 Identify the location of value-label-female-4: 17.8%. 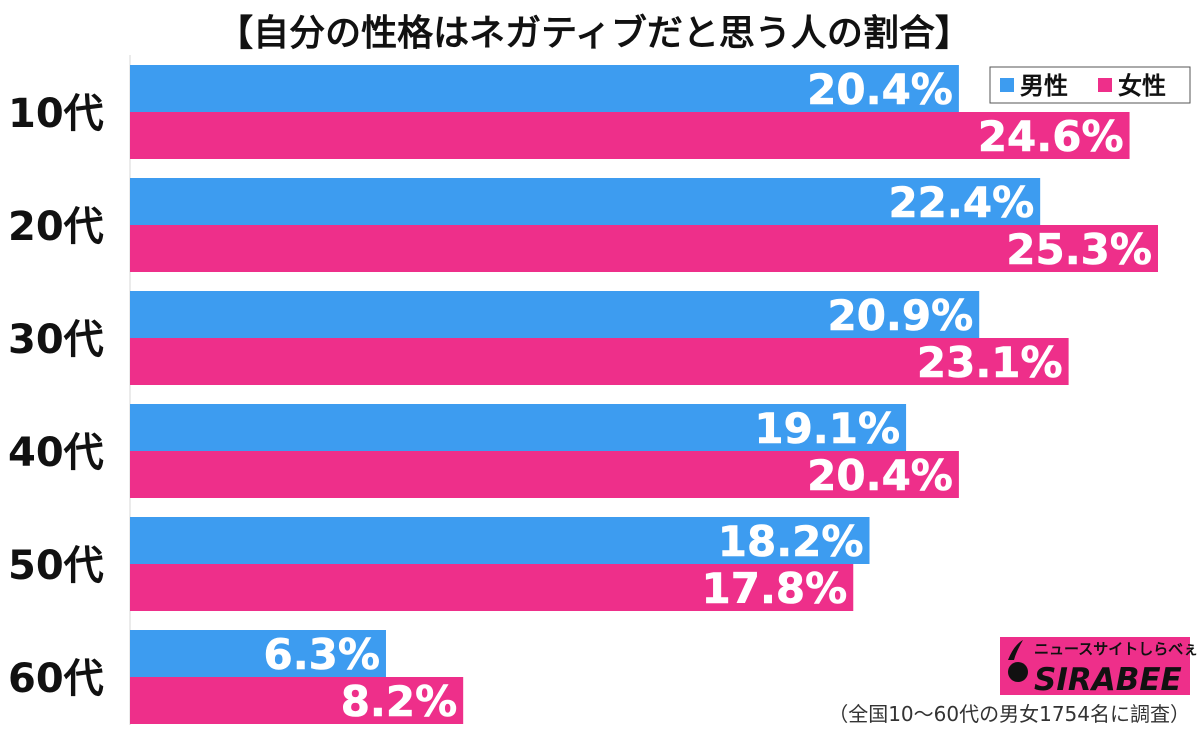
(775, 588).